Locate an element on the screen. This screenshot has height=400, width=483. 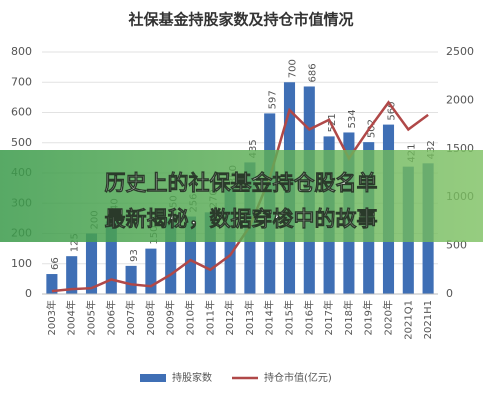
legend-label: 持仓市值(亿元) is located at coordinates (298, 377).